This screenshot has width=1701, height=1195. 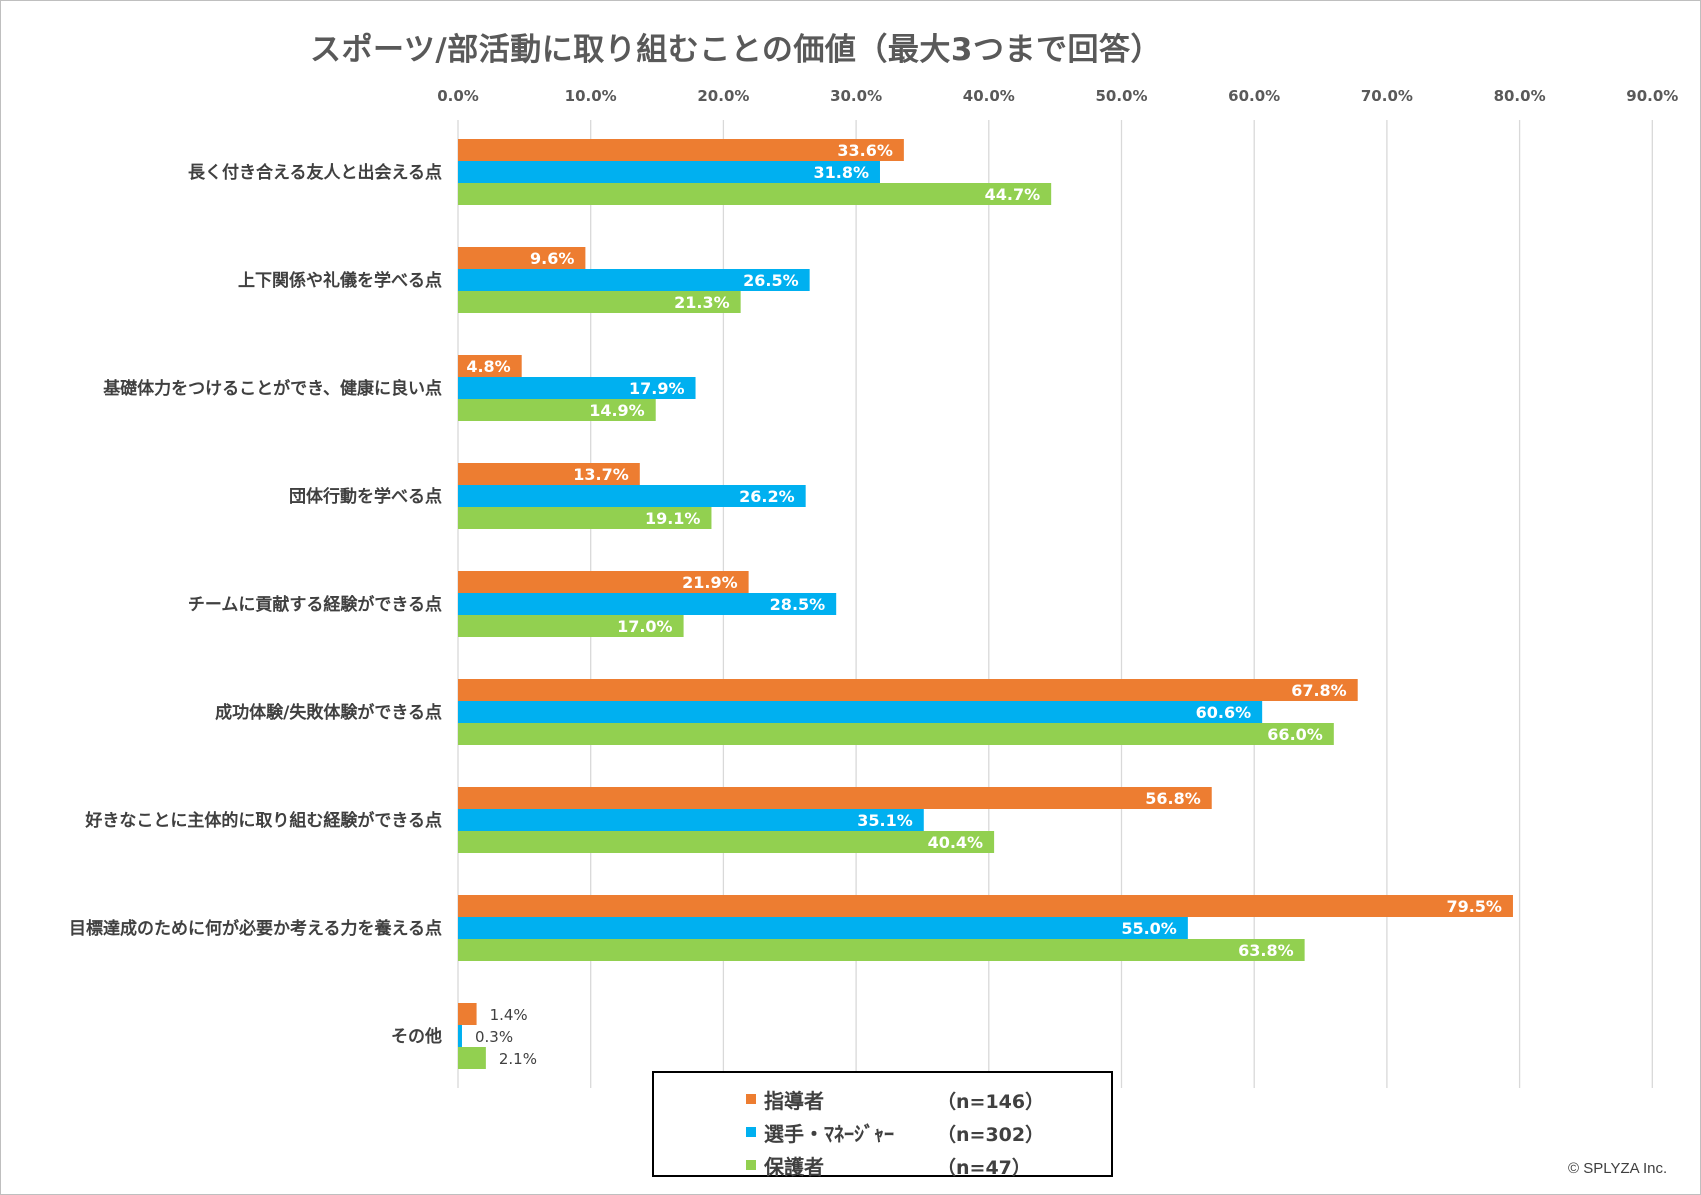 I want to click on legend-swatch-coach, so click(x=751, y=1099).